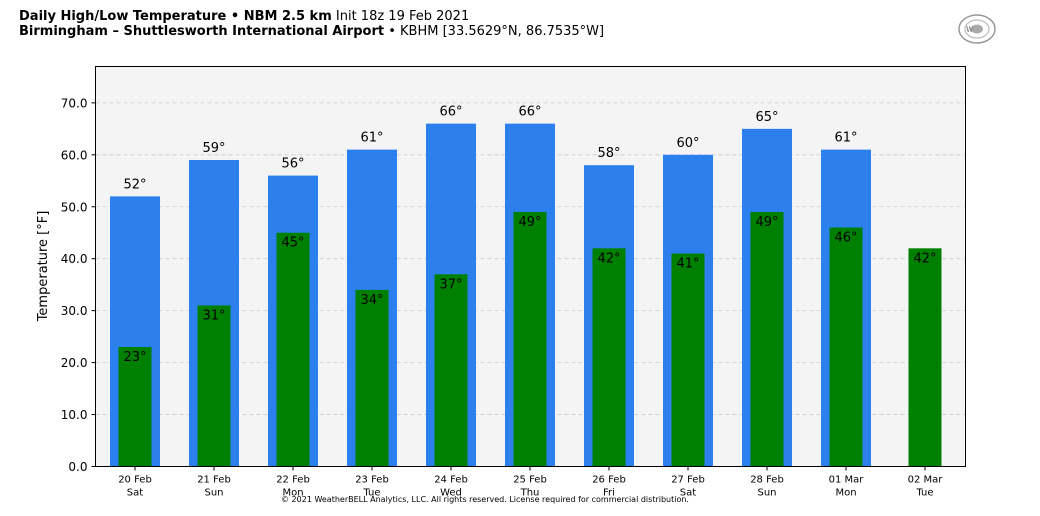 Image resolution: width=1040 pixels, height=516 pixels. What do you see at coordinates (371, 300) in the screenshot?
I see `low-temp-label: 34°` at bounding box center [371, 300].